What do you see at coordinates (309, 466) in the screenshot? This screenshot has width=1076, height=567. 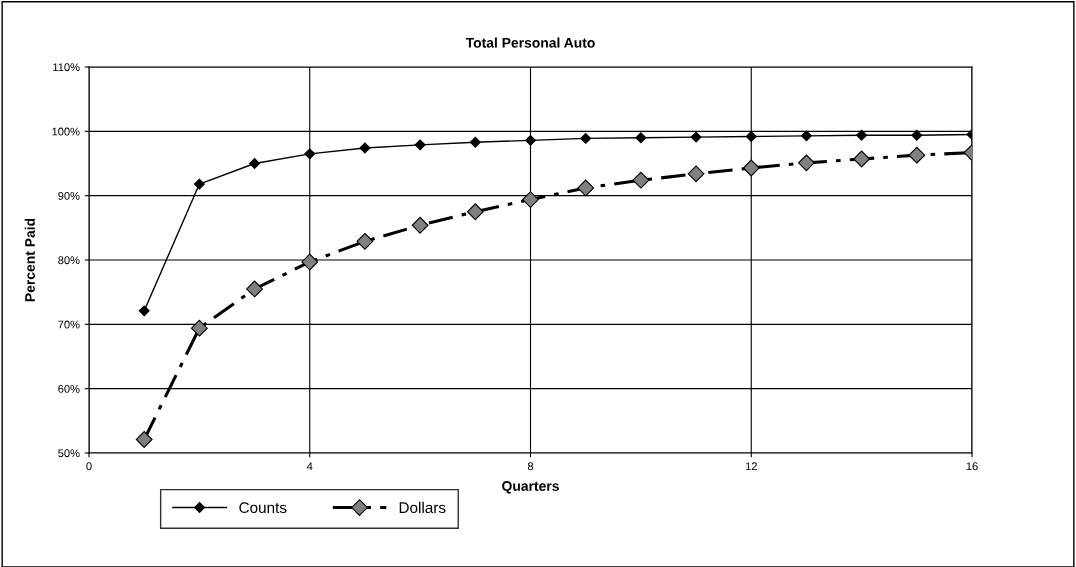 I see `x-tick-label: 4` at bounding box center [309, 466].